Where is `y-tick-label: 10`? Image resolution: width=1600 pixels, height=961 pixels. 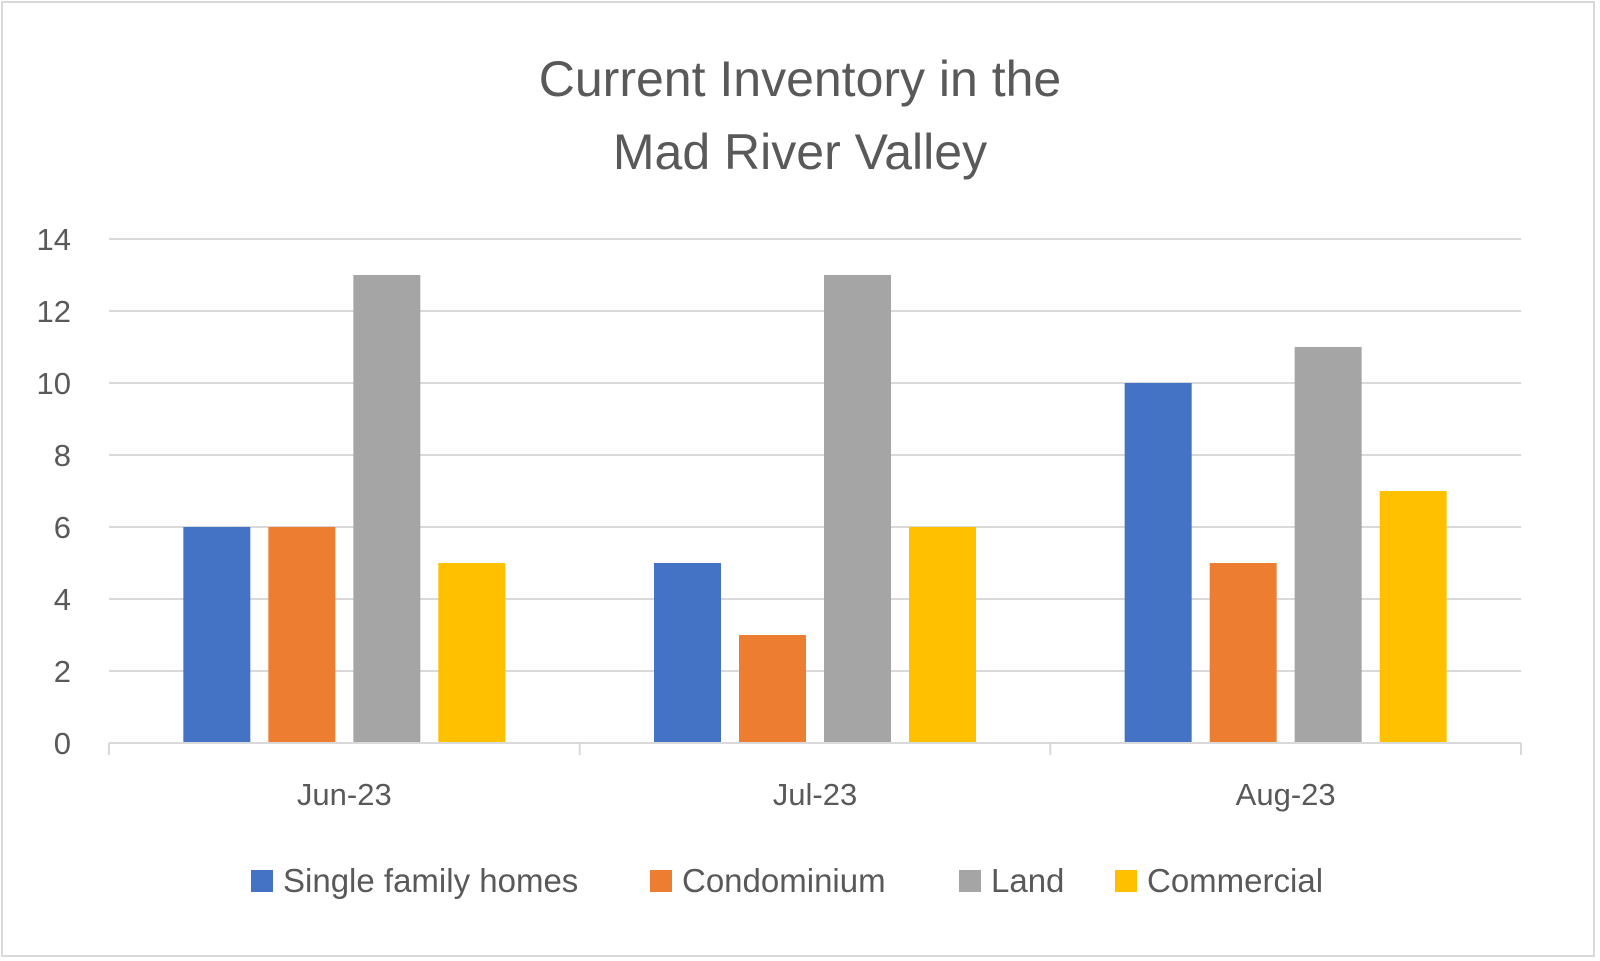 y-tick-label: 10 is located at coordinates (54, 383).